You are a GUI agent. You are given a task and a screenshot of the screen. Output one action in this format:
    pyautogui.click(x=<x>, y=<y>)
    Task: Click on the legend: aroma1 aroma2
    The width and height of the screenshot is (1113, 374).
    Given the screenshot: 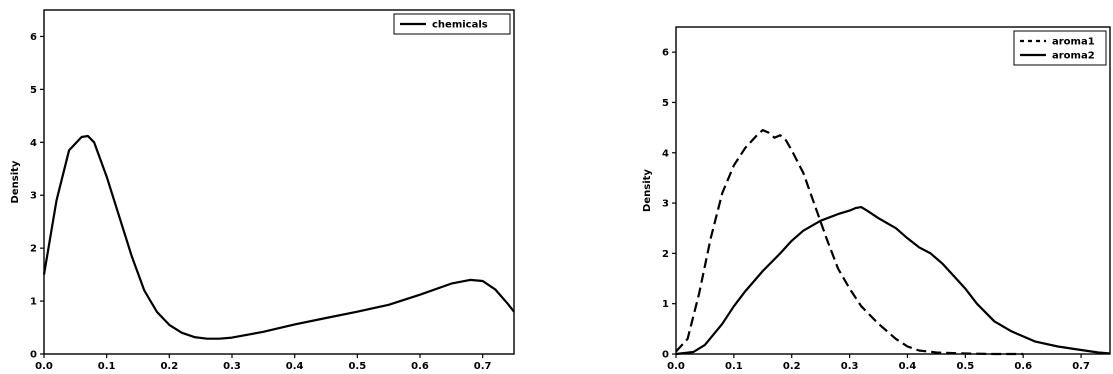 What is the action you would take?
    pyautogui.click(x=1060, y=48)
    